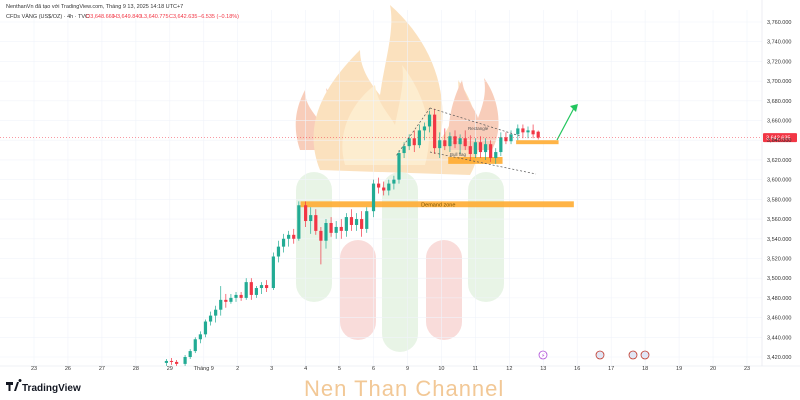 The image size is (800, 400). Describe the element at coordinates (779, 240) in the screenshot. I see `y-tick-label: 3,540.000` at that location.